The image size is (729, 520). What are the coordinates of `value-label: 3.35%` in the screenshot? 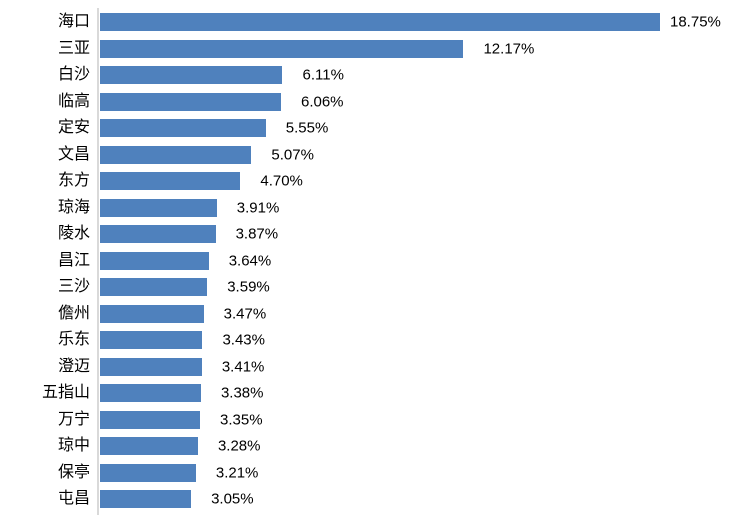 It's located at (241, 420).